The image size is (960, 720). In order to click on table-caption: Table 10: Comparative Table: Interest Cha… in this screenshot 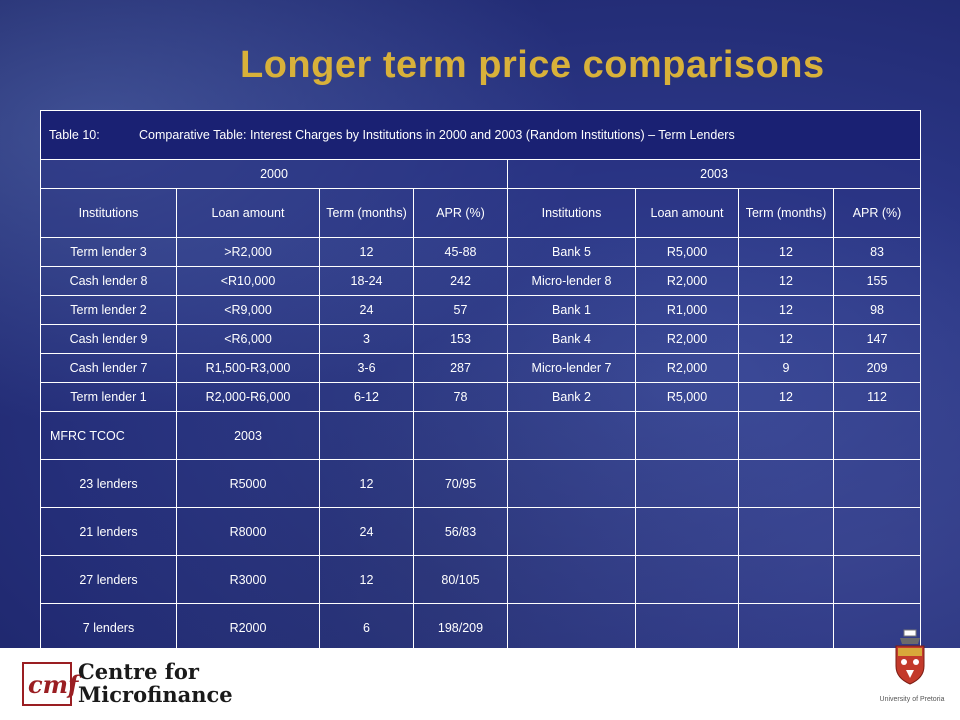, I will do `click(480, 135)`.